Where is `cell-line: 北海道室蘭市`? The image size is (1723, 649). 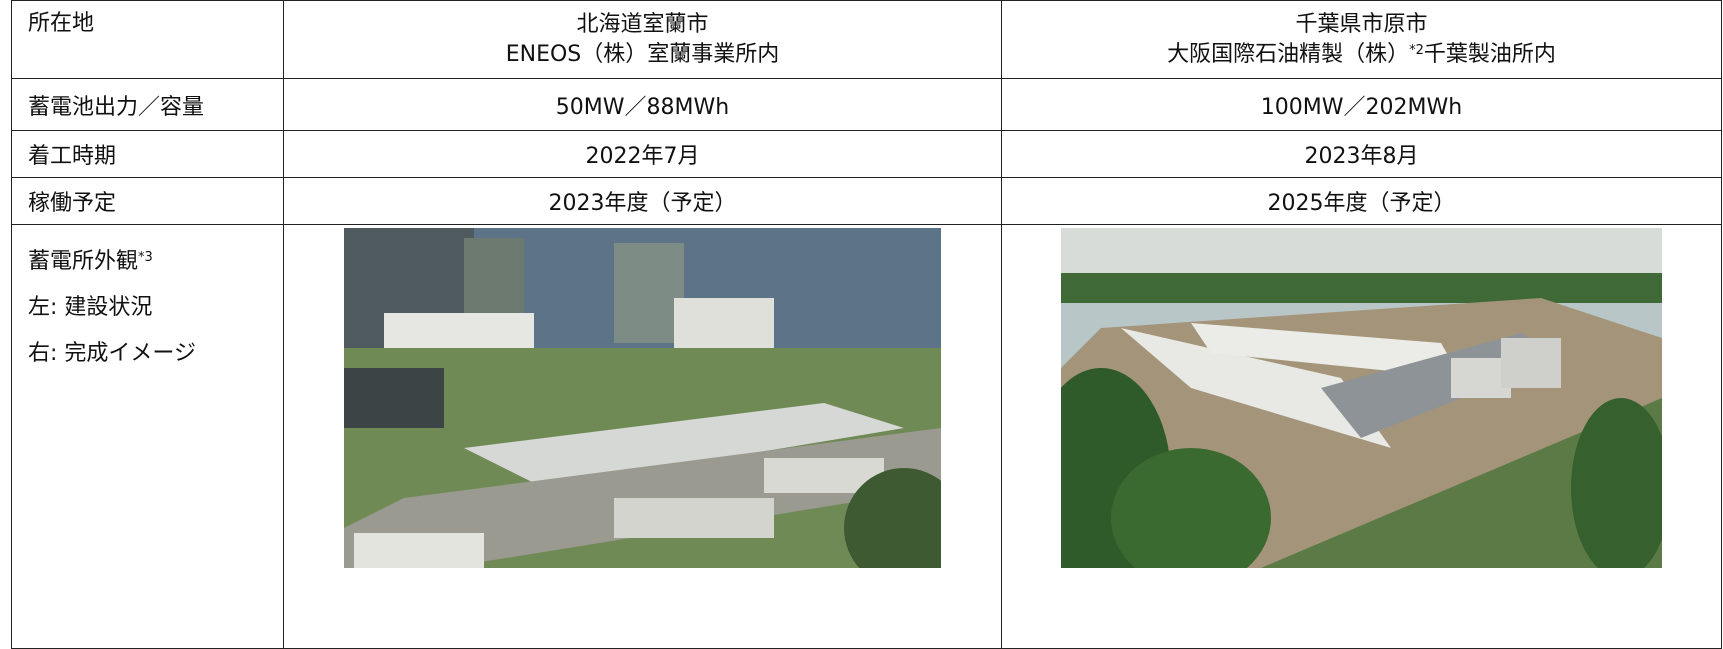 cell-line: 北海道室蘭市 is located at coordinates (642, 24).